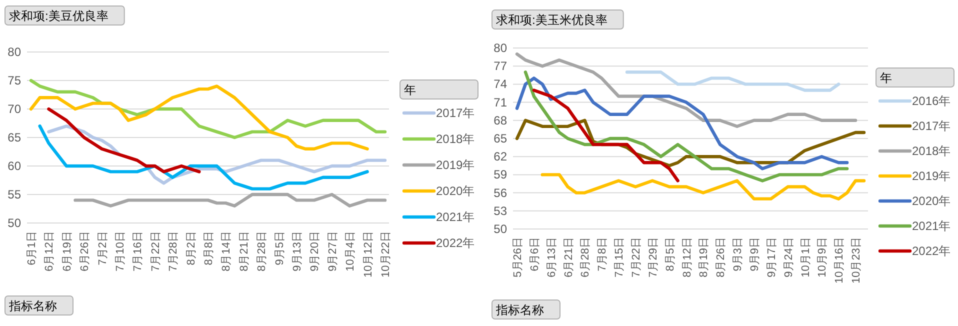 The image size is (958, 326). What do you see at coordinates (120, 251) in the screenshot?
I see `x-tick-label: 7月10日` at bounding box center [120, 251].